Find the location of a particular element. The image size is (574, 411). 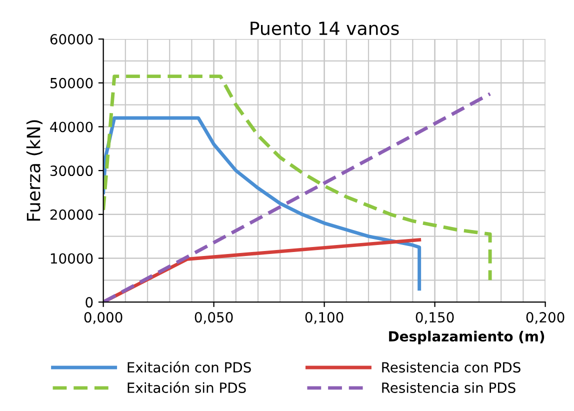

y-tick-label: 20000 is located at coordinates (71, 214).